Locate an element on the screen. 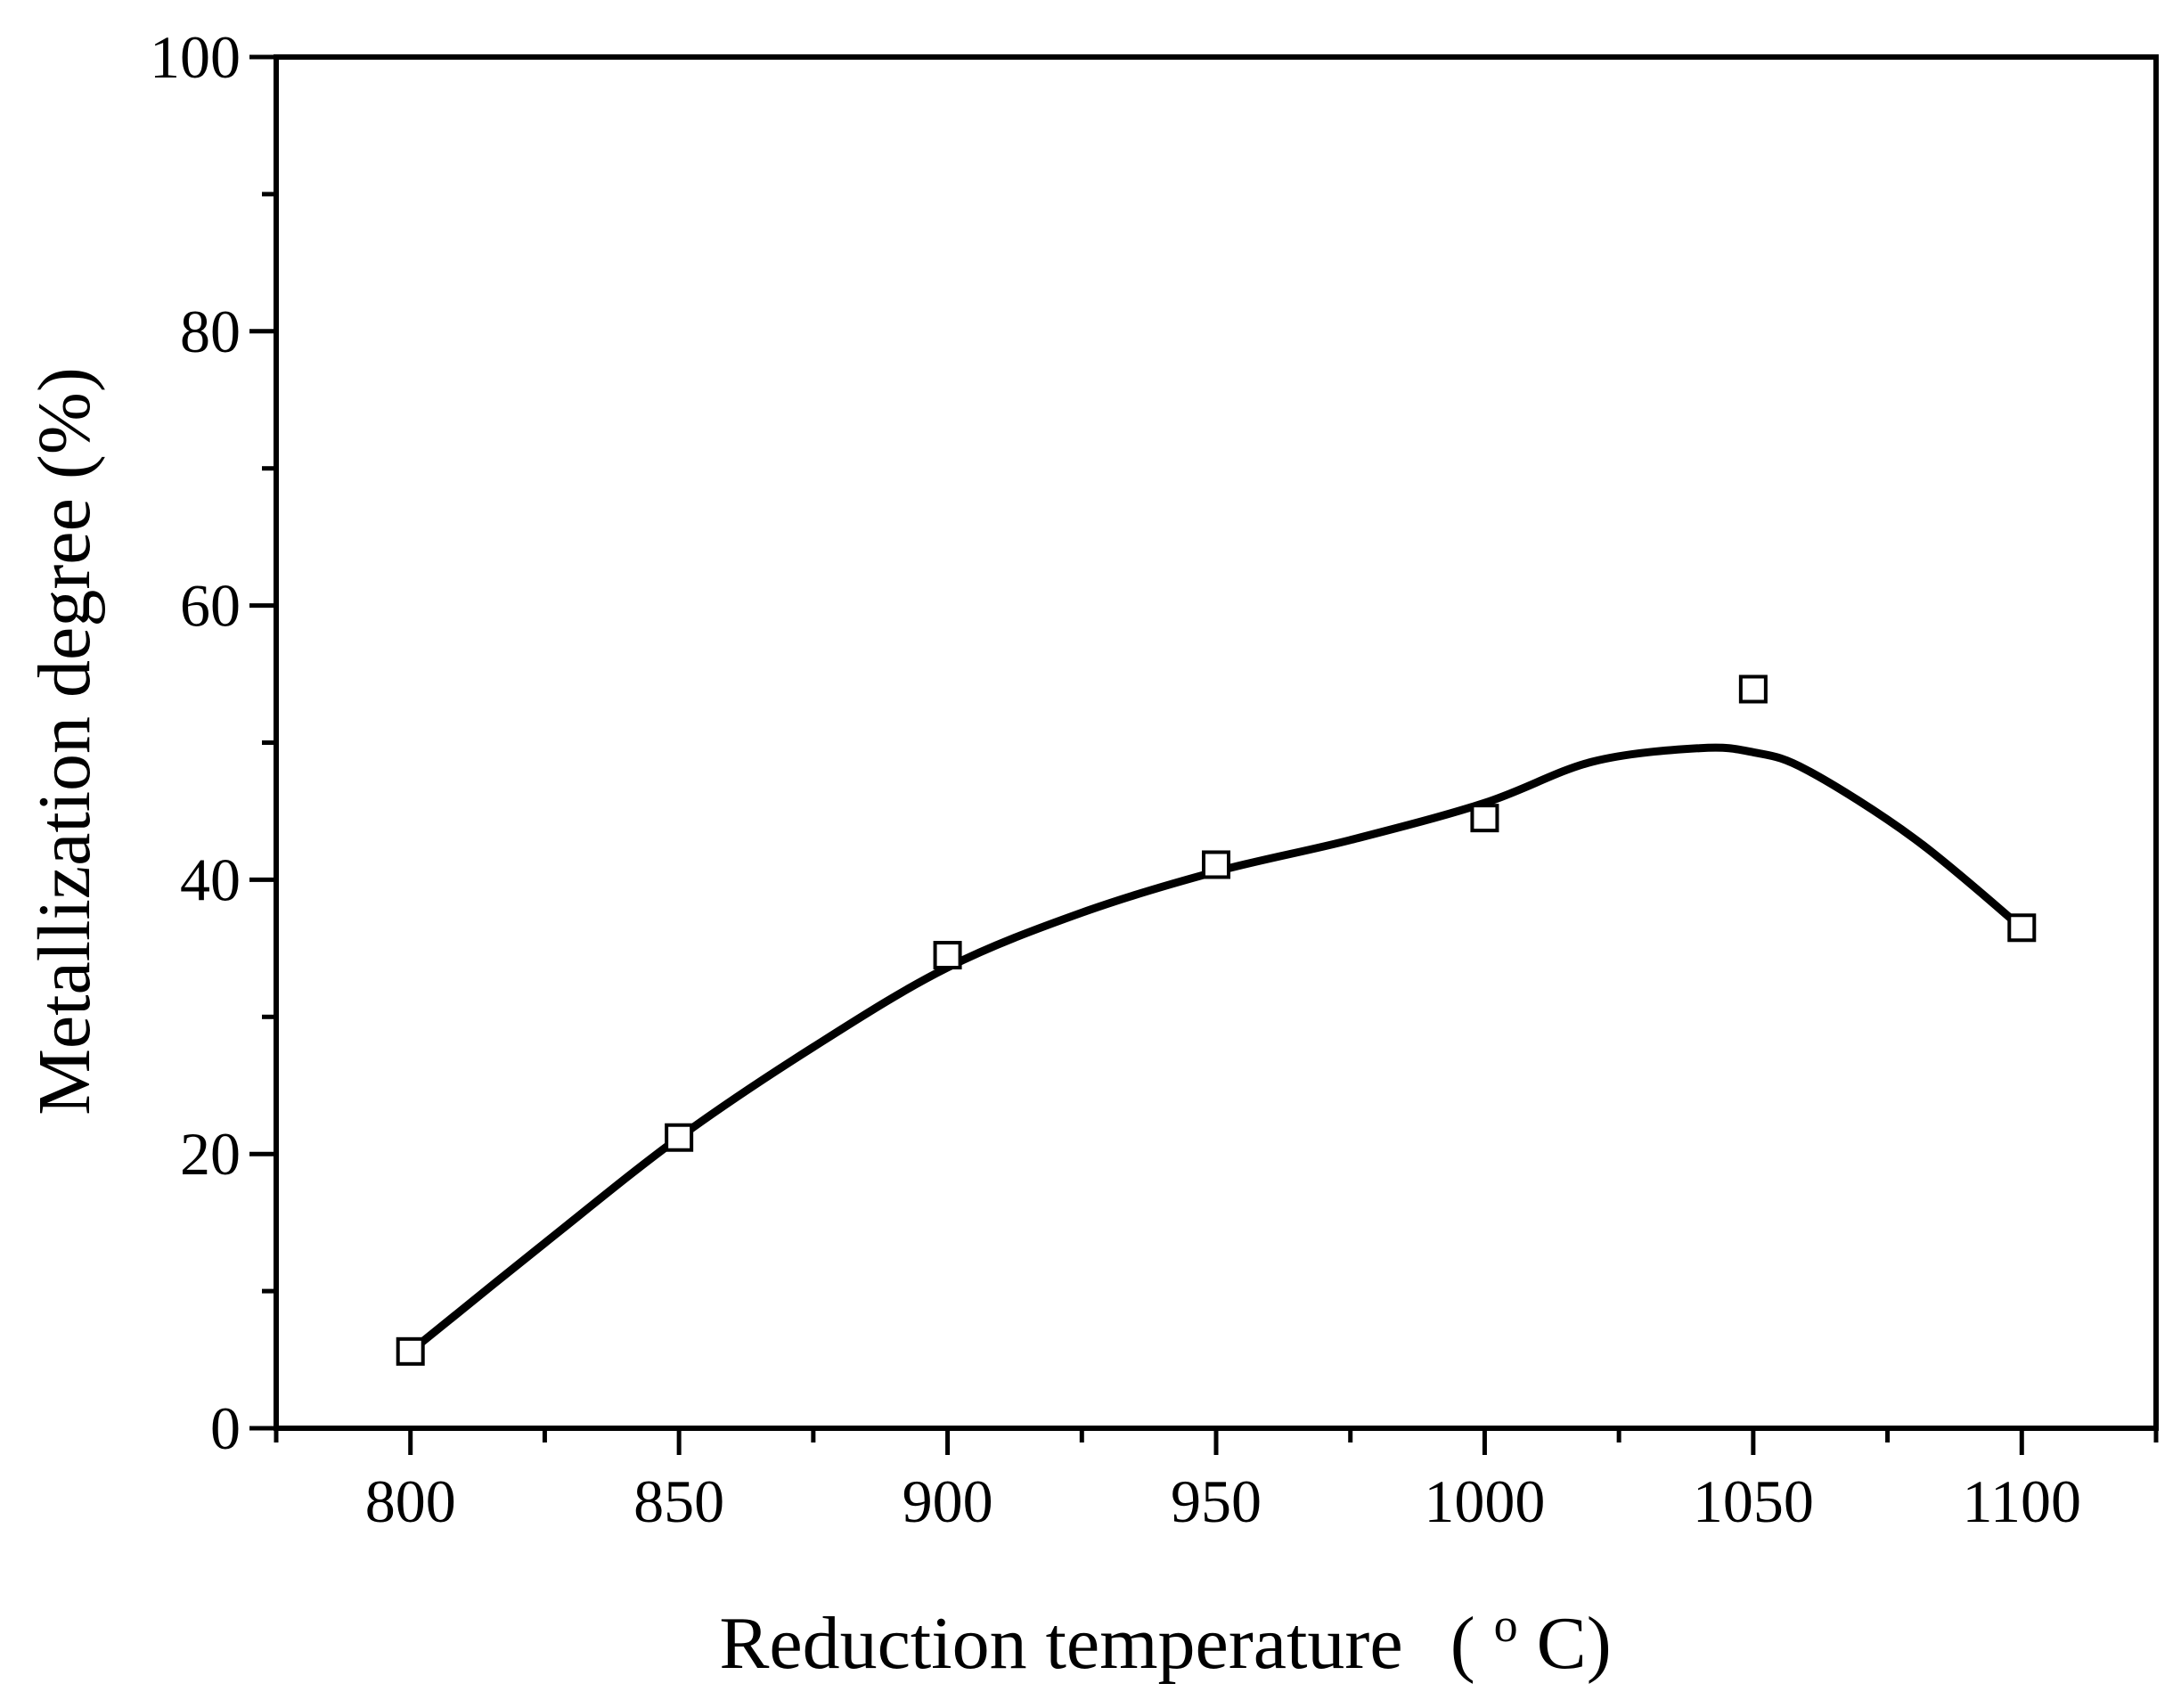 The width and height of the screenshot is (2181, 1708). y-tick-label: 40 is located at coordinates (210, 879).